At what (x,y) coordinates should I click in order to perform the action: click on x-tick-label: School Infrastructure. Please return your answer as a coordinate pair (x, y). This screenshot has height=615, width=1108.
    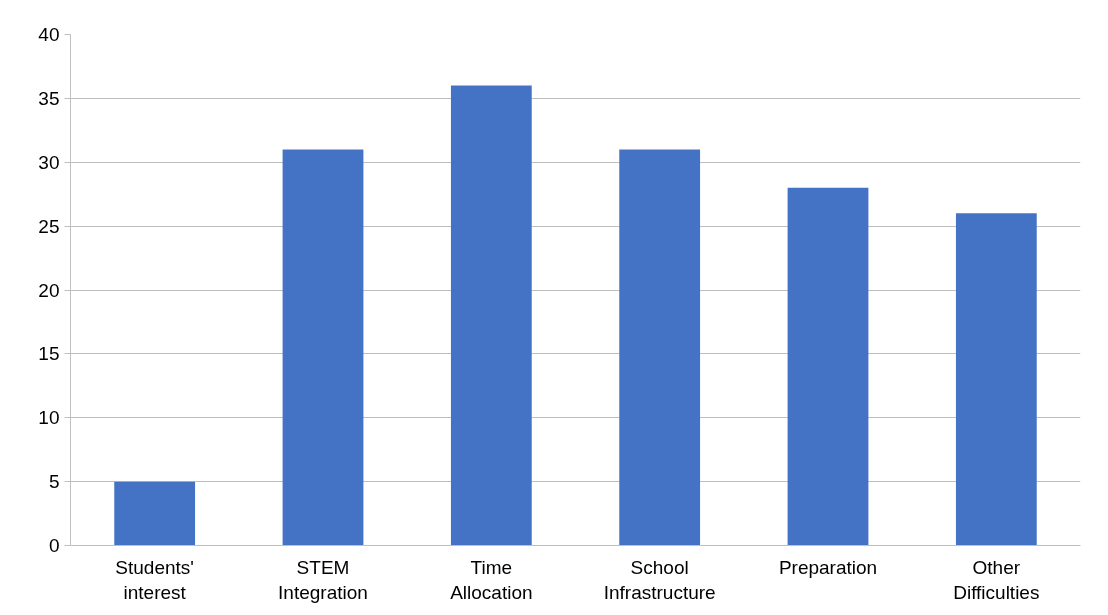
    Looking at the image, I should click on (659, 579).